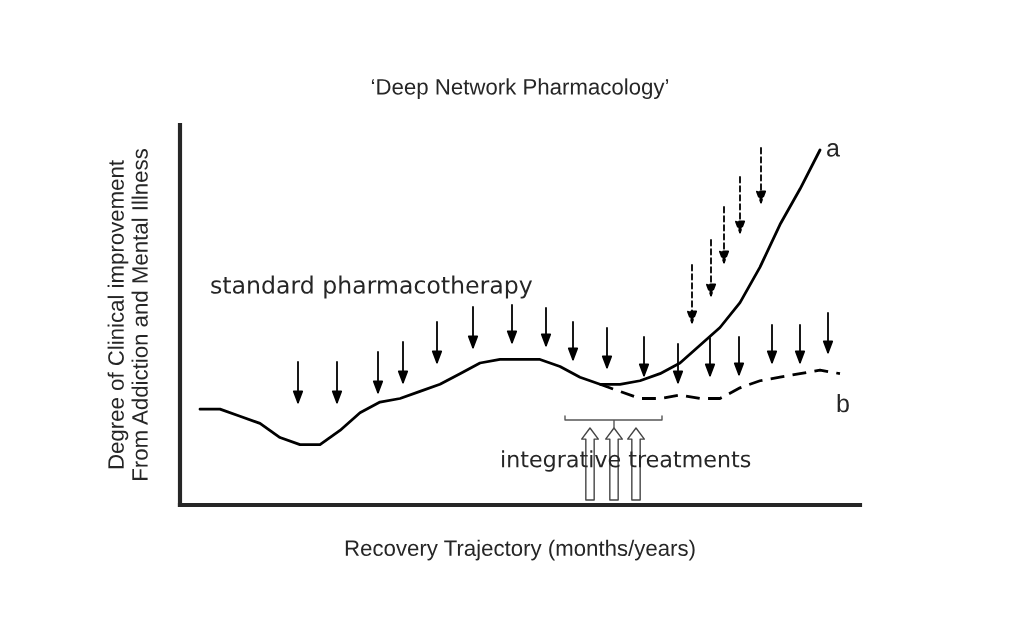  I want to click on x-axis-title: Recovery Trajectory (months/years), so click(520, 550).